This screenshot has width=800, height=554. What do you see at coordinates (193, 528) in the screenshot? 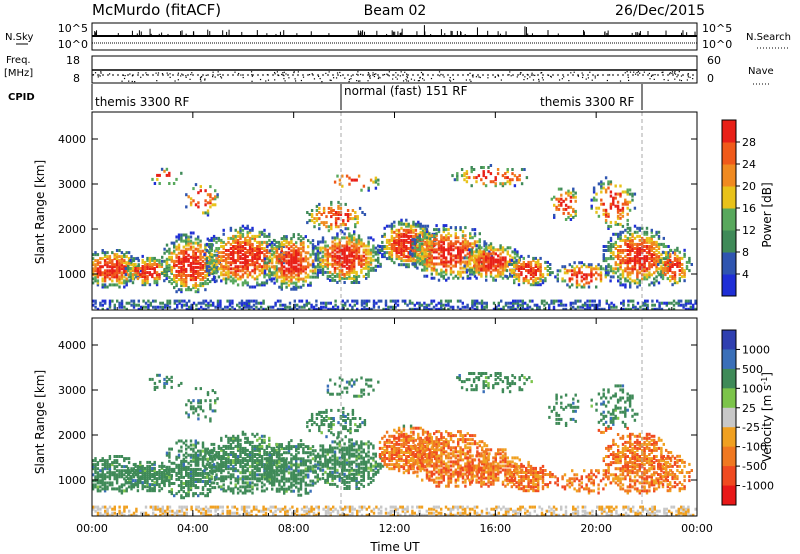
I see `x-tick-label: 04:00` at bounding box center [193, 528].